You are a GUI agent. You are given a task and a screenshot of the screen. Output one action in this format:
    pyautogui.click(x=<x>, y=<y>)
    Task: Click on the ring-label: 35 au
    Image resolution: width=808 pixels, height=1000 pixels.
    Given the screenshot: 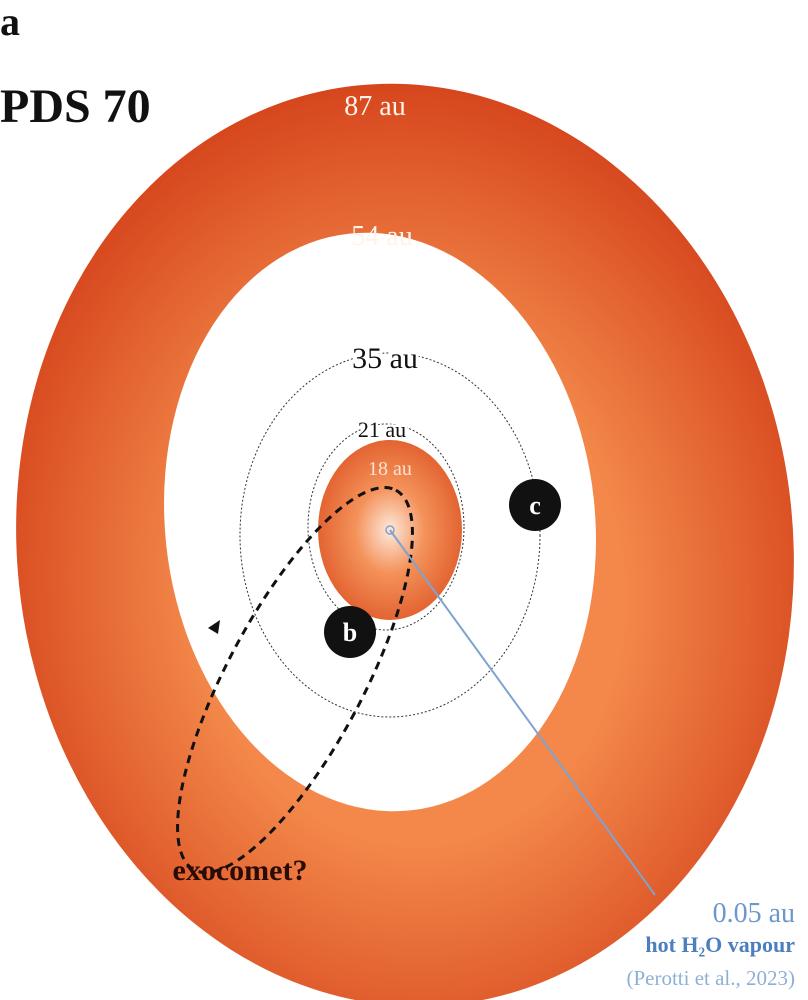 What is the action you would take?
    pyautogui.click(x=385, y=358)
    